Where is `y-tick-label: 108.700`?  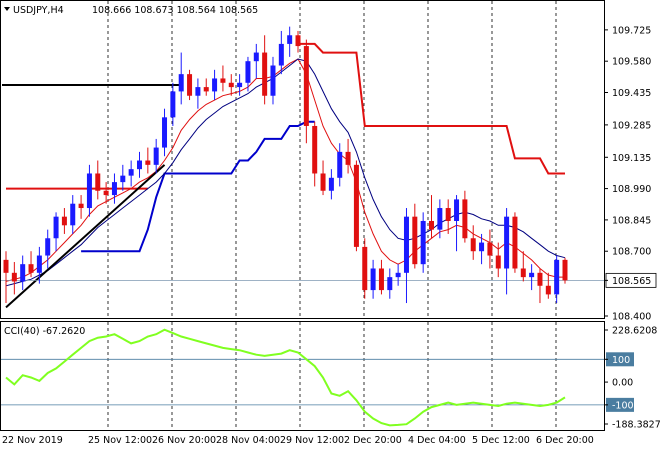 y-tick-label: 108.700 is located at coordinates (631, 252).